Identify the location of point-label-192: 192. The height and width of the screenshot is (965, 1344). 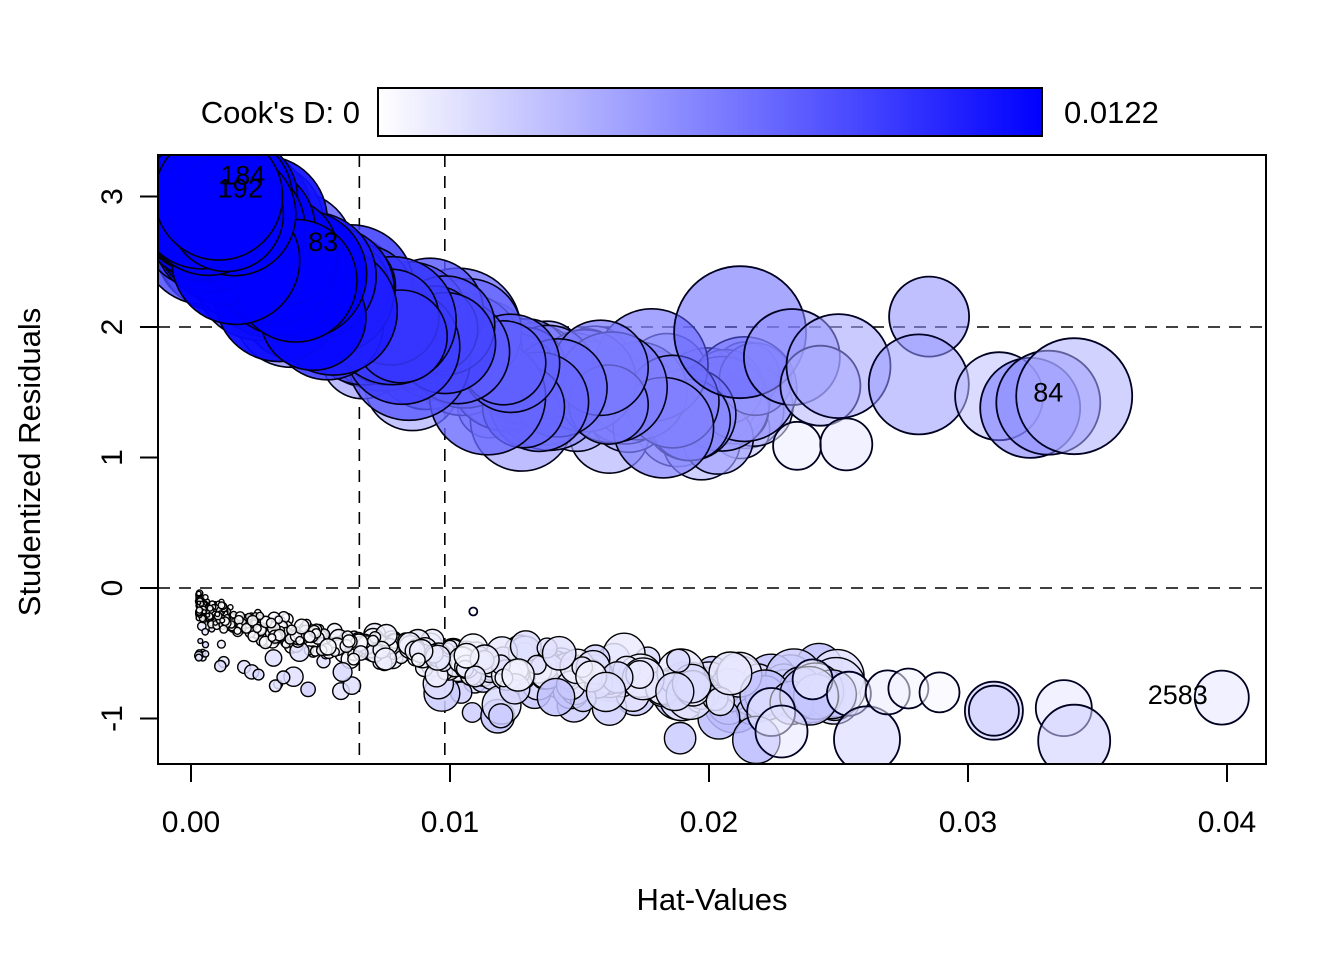
(240, 189).